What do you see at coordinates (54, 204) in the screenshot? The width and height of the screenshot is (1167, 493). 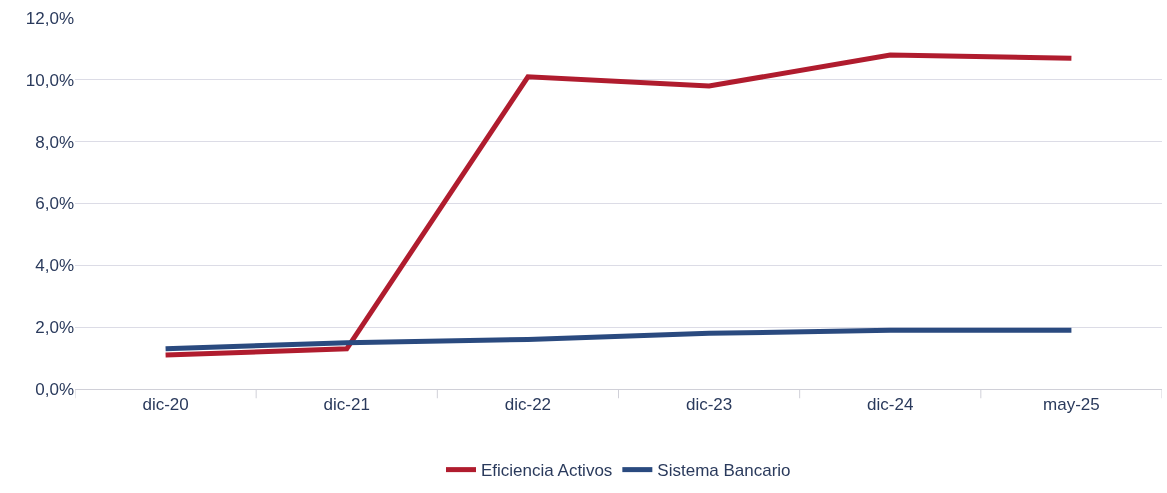 I see `y-tick-label: 6,0%` at bounding box center [54, 204].